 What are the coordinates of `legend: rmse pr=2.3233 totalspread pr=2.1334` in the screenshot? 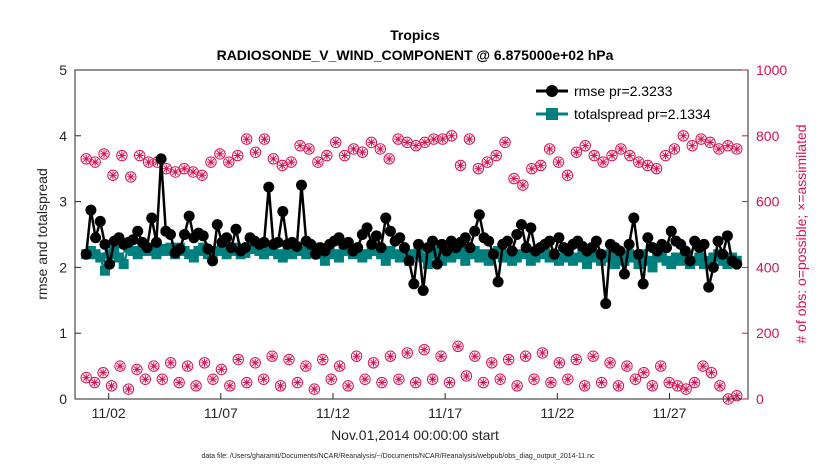 It's located at (636, 103).